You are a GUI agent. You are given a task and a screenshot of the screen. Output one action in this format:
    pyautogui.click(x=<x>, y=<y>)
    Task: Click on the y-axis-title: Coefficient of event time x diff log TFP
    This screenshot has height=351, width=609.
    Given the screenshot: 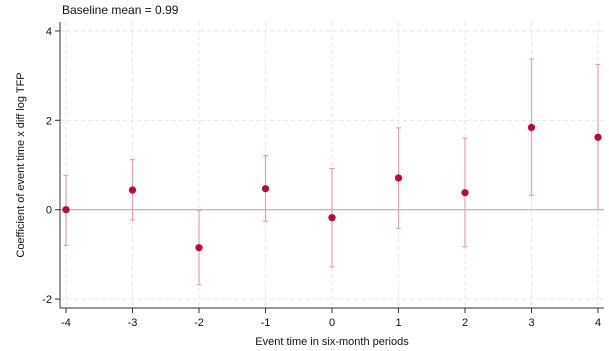 What is the action you would take?
    pyautogui.click(x=21, y=164)
    